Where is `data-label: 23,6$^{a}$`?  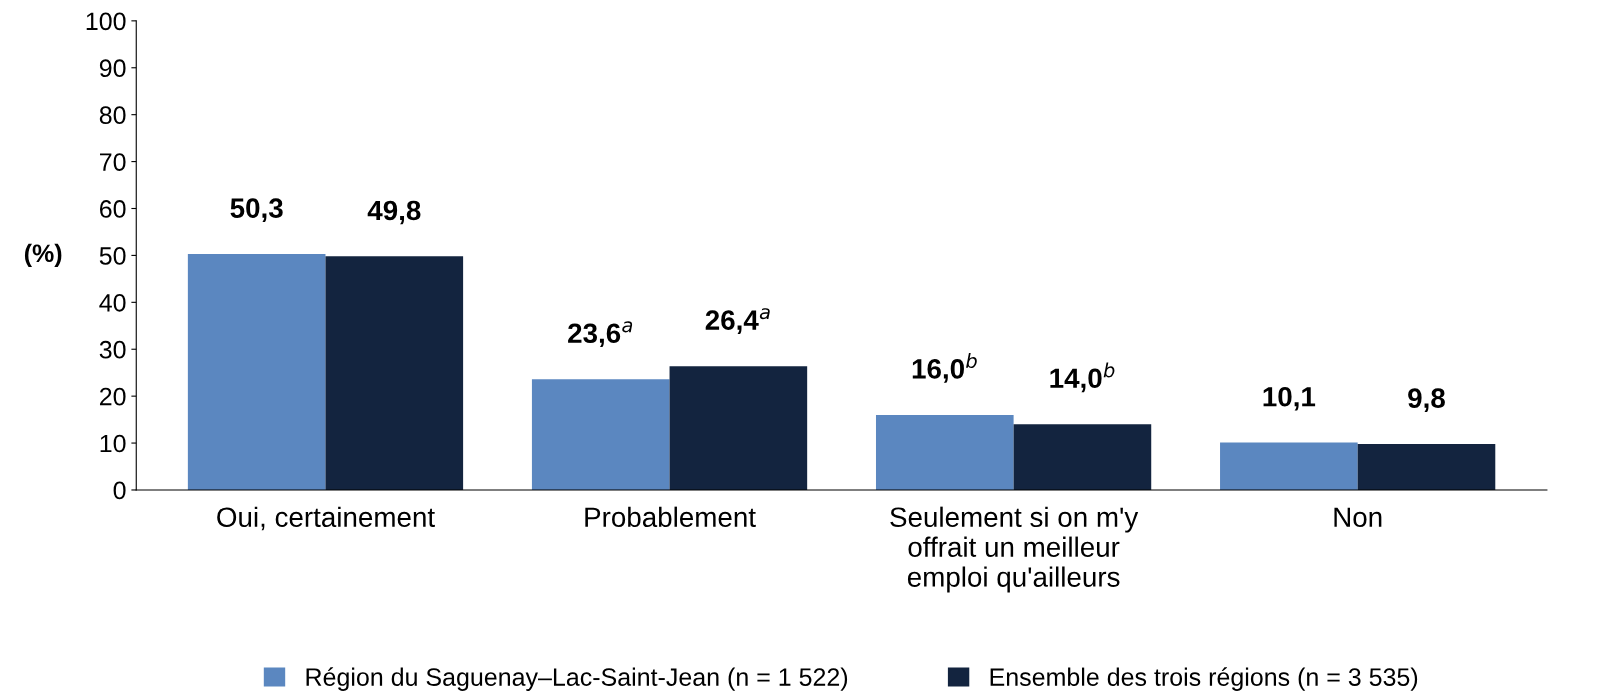
data-label: 23,6$^{a}$ is located at coordinates (600, 334).